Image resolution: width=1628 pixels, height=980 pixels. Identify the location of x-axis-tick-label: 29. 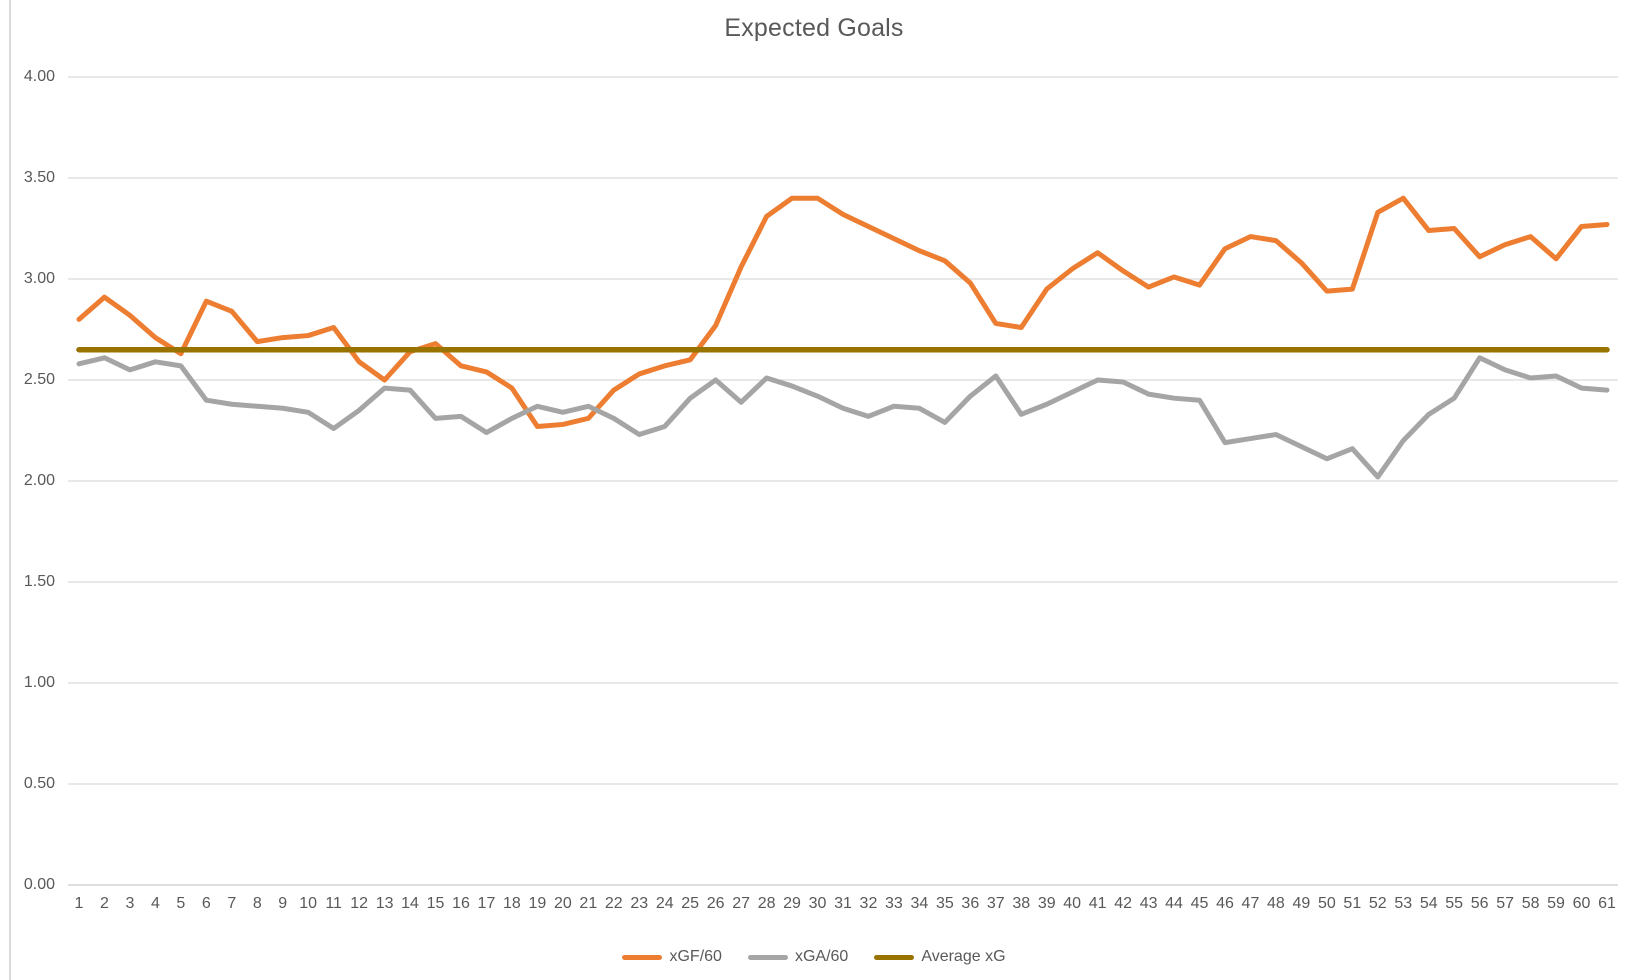
(792, 903).